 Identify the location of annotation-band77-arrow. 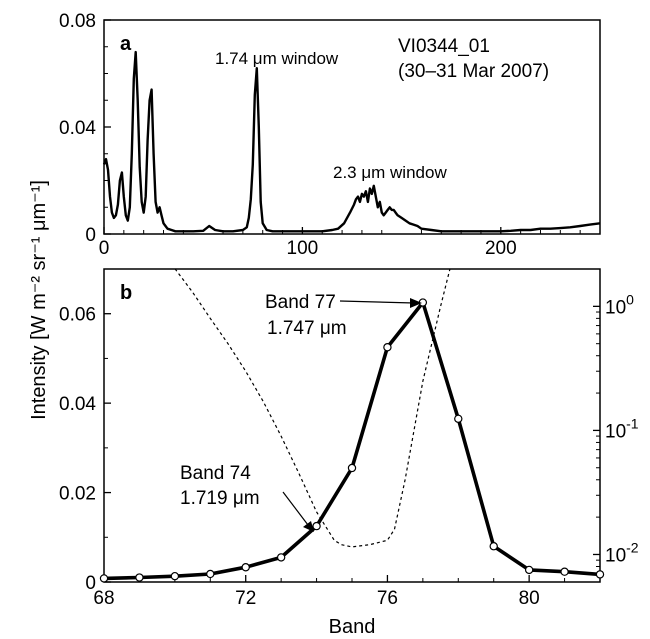
(377, 302).